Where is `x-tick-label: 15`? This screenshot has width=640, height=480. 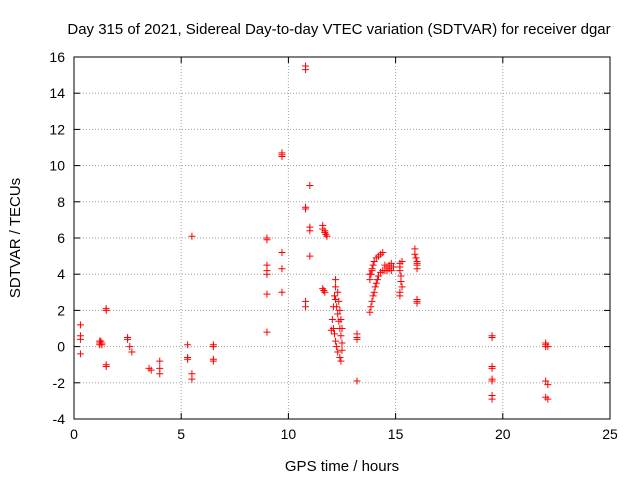 x-tick-label: 15 is located at coordinates (396, 434).